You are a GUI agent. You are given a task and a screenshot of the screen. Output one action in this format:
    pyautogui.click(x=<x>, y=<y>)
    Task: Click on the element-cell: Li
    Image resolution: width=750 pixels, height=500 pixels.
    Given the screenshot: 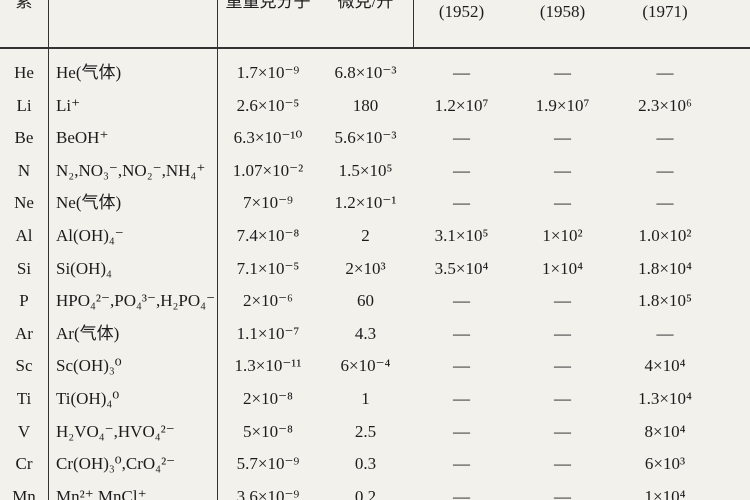 What is the action you would take?
    pyautogui.click(x=24, y=105)
    